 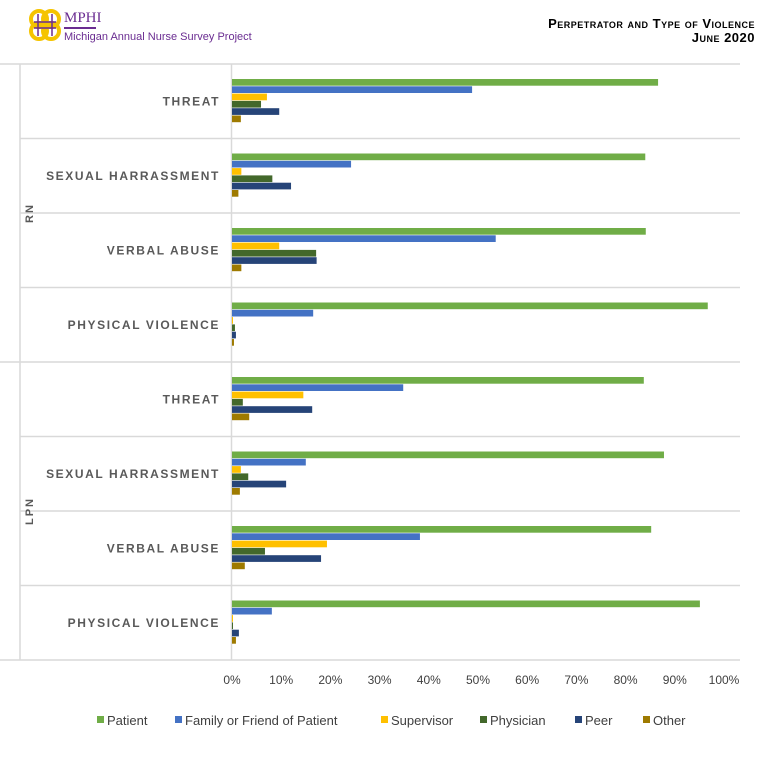 What do you see at coordinates (232, 680) in the screenshot?
I see `x-tick-label: 0%` at bounding box center [232, 680].